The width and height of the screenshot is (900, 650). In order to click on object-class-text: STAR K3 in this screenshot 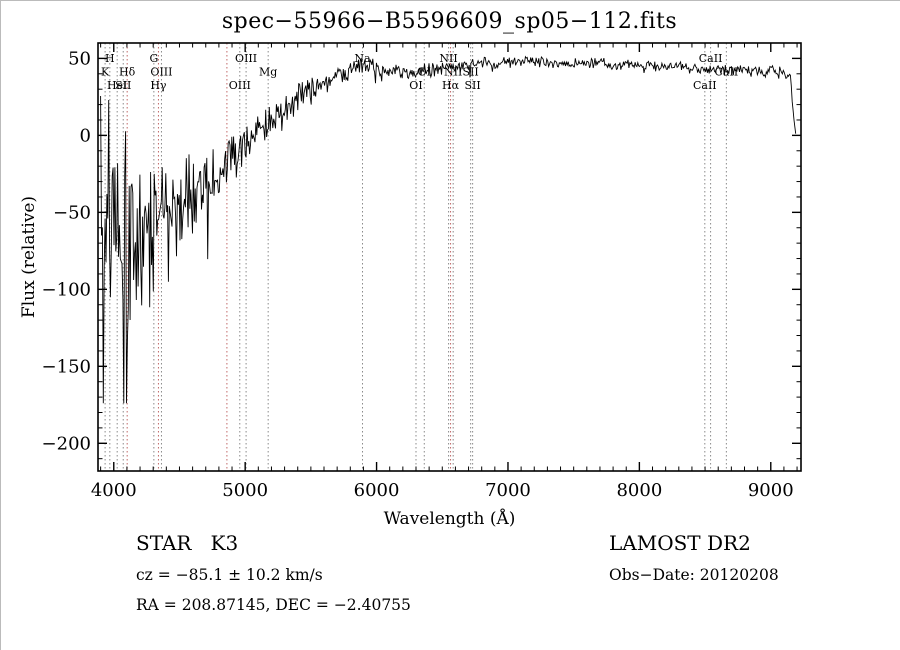, I will do `click(187, 543)`.